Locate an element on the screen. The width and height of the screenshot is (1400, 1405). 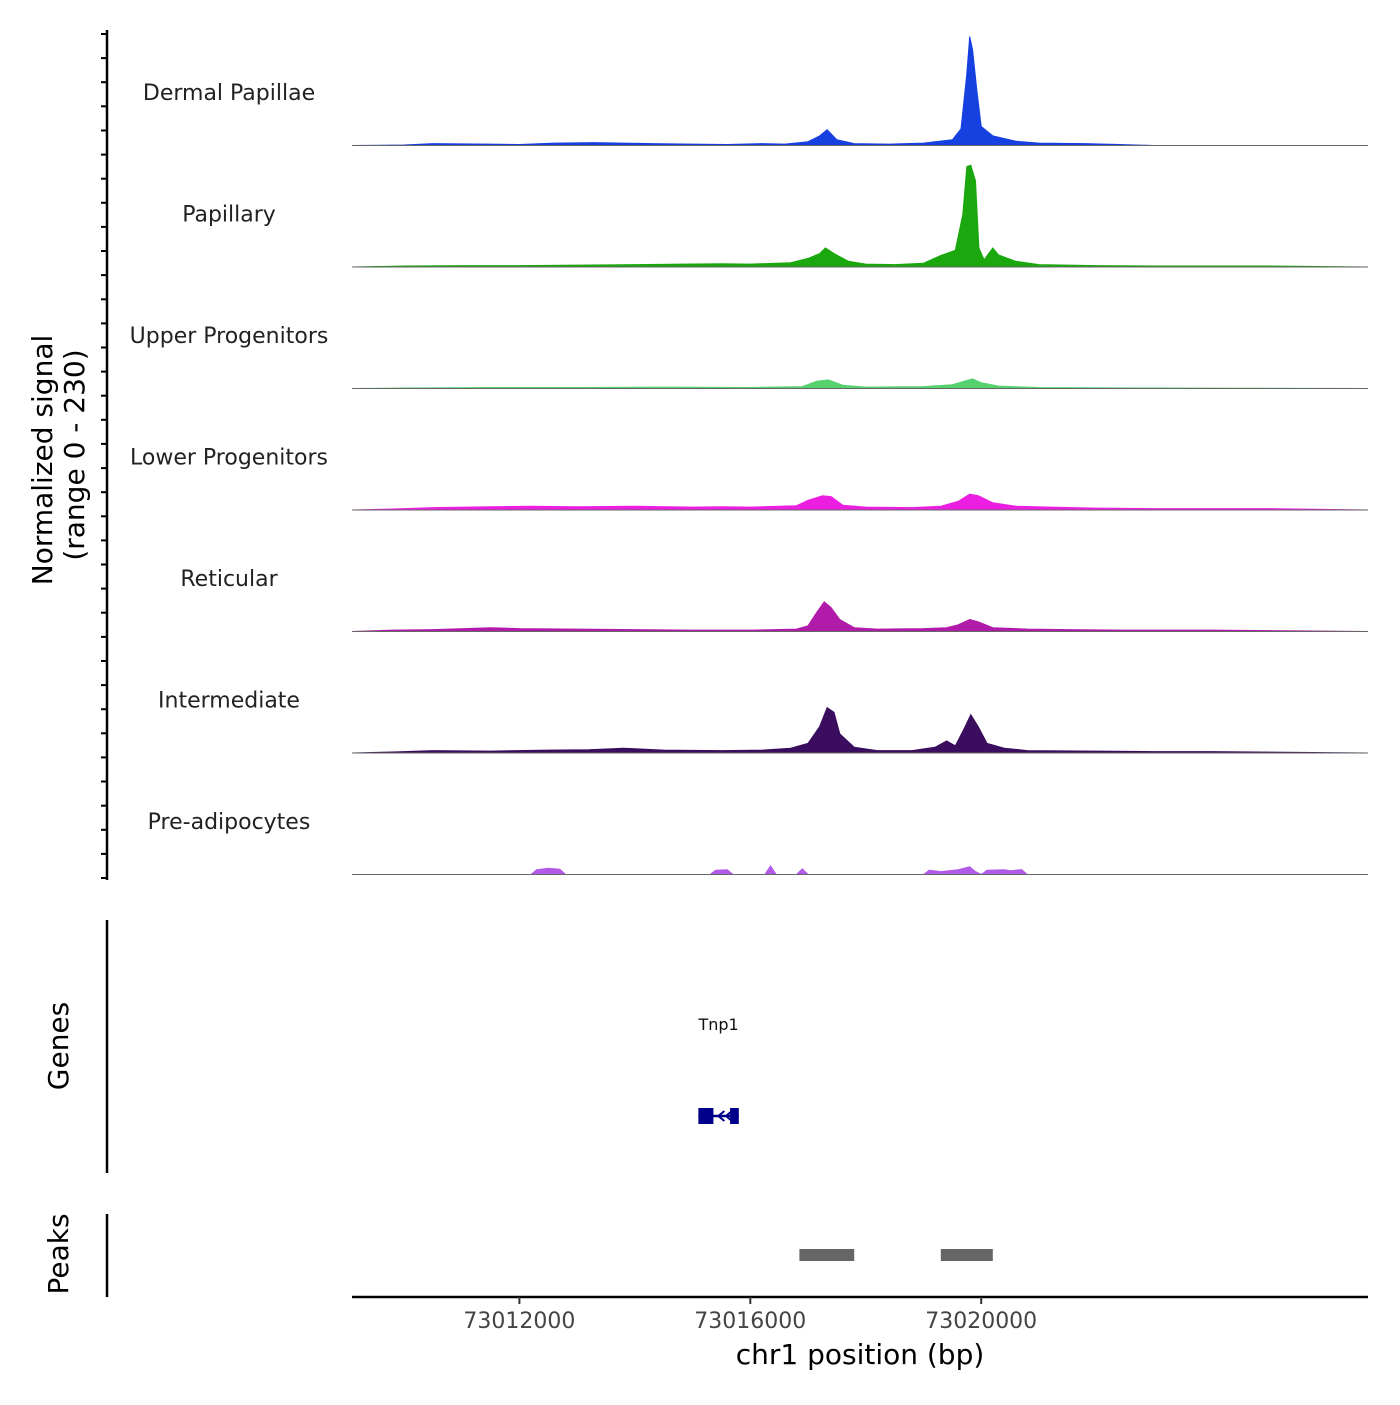
x-tick-label: 73016000 is located at coordinates (750, 1321).